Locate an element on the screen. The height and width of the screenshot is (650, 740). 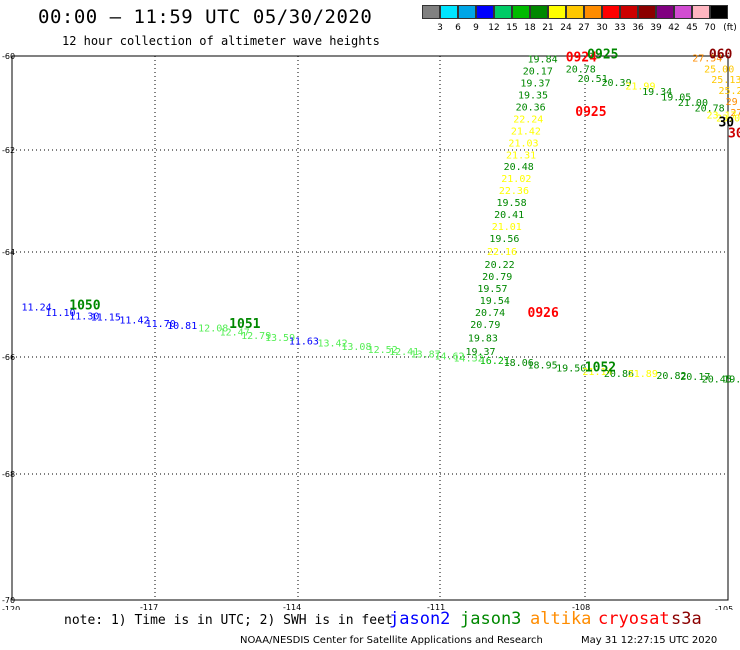
mission-cryosat: cryosat is located at coordinates (634, 619).